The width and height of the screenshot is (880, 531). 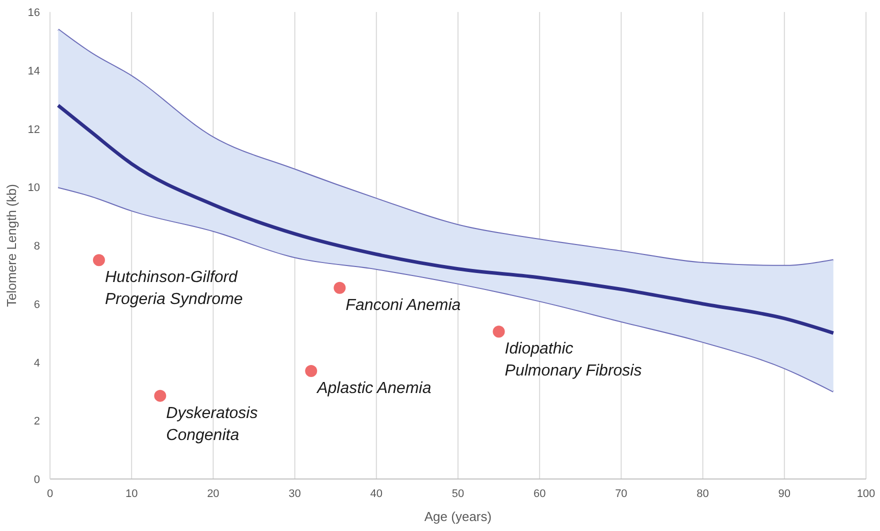 What do you see at coordinates (212, 424) in the screenshot?
I see `annotation: Dyskeratosis Congenita` at bounding box center [212, 424].